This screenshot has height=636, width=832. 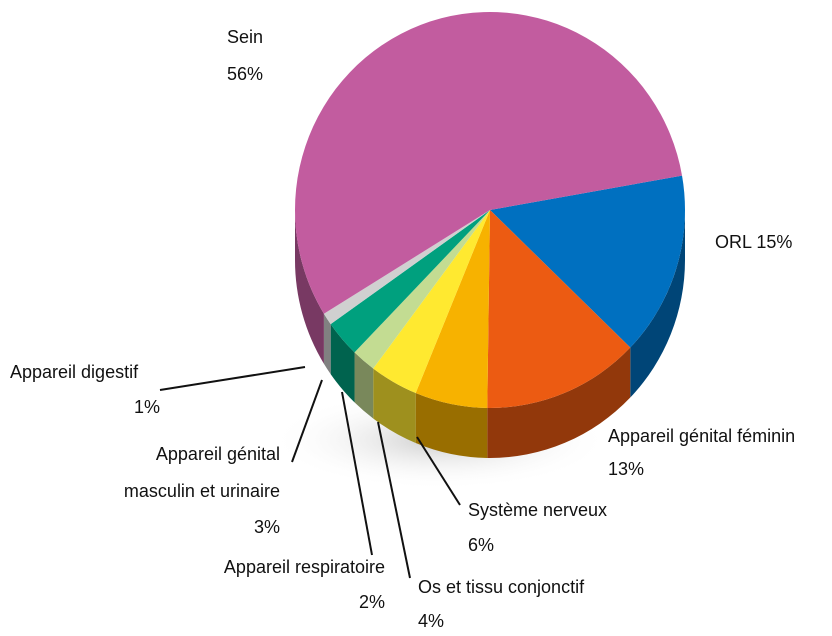 I want to click on value-label: 13%, so click(x=626, y=469).